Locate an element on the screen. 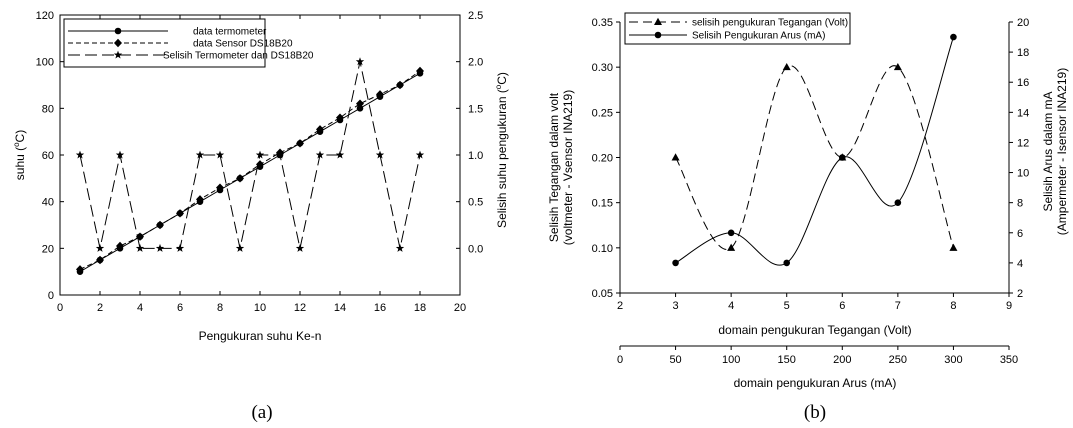  chart-a-ylabel-right: Selisih suhu pengukuran (oC) is located at coordinates (501, 150).